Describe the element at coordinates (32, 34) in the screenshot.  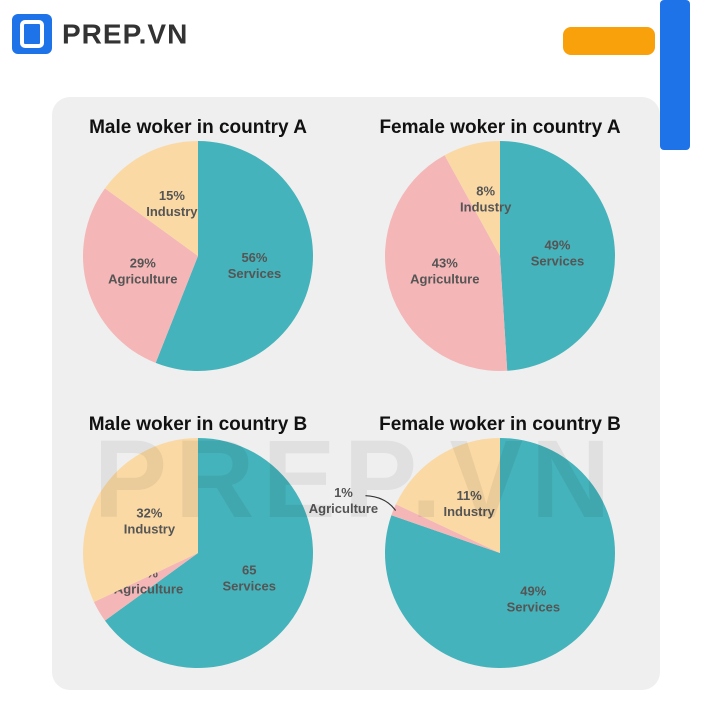
I see `logo-mark` at that location.